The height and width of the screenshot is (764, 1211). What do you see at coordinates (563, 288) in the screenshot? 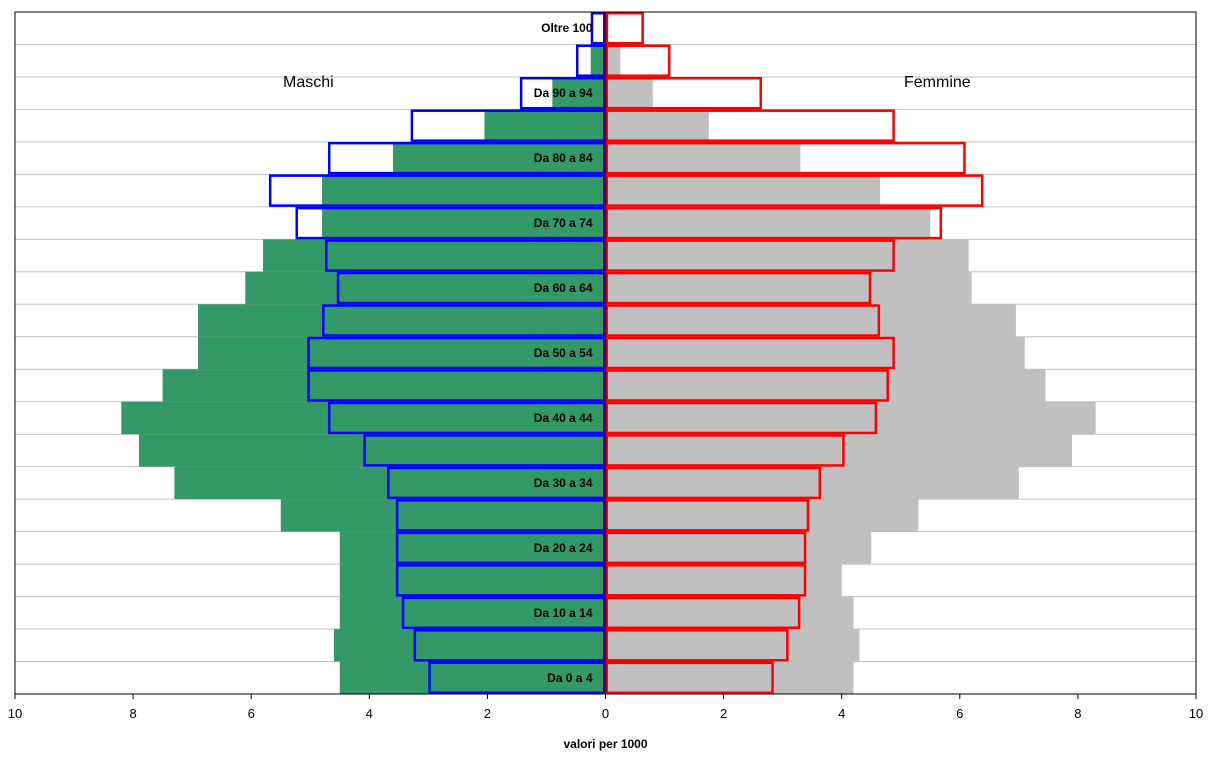
I see `category-label: Da 60 a 64` at bounding box center [563, 288].